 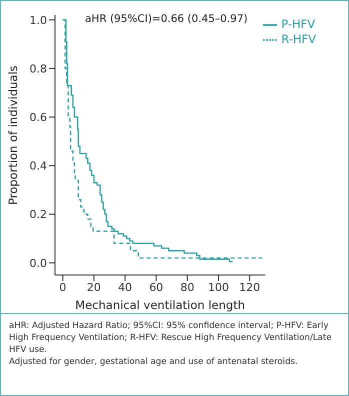 What do you see at coordinates (298, 39) in the screenshot?
I see `legend-label: R-HFV` at bounding box center [298, 39].